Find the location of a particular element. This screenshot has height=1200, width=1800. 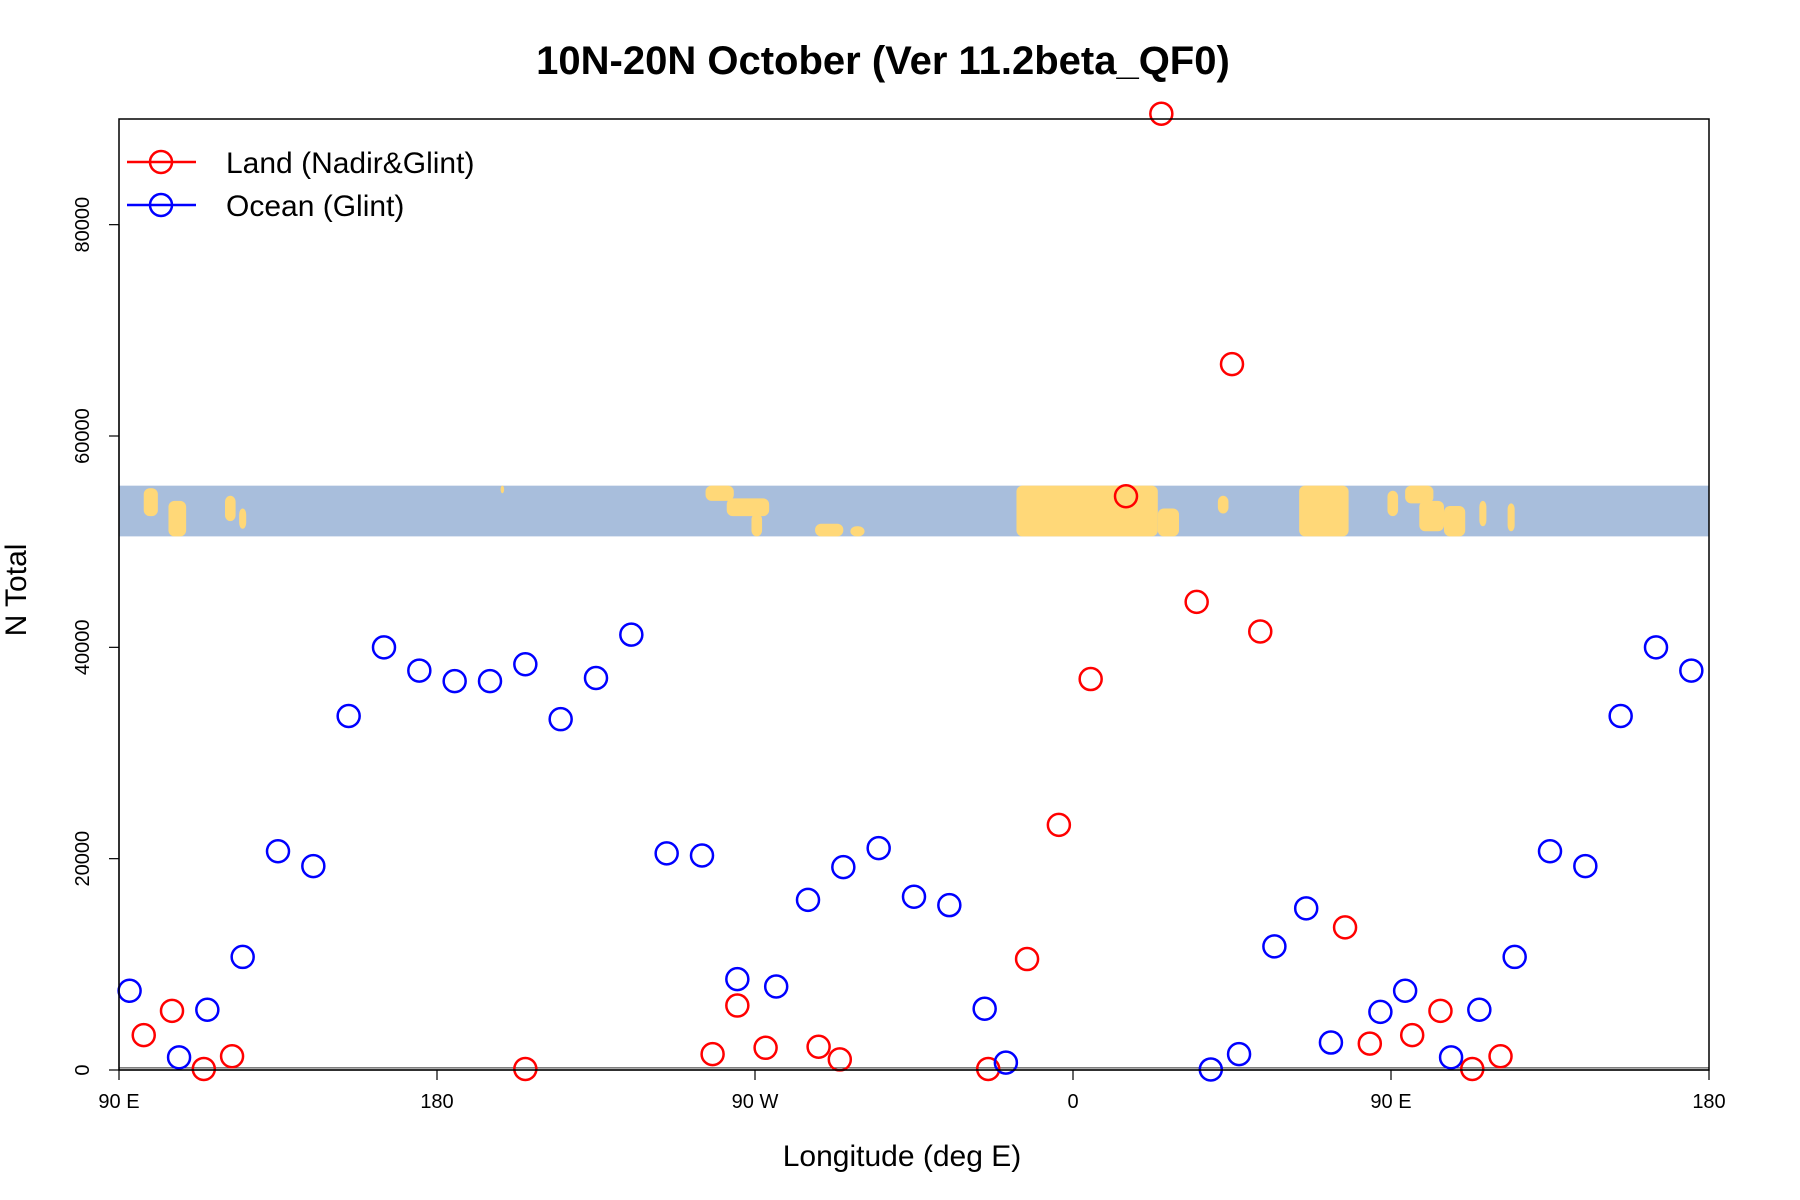

x-tick-label: 0 is located at coordinates (1072, 1102).